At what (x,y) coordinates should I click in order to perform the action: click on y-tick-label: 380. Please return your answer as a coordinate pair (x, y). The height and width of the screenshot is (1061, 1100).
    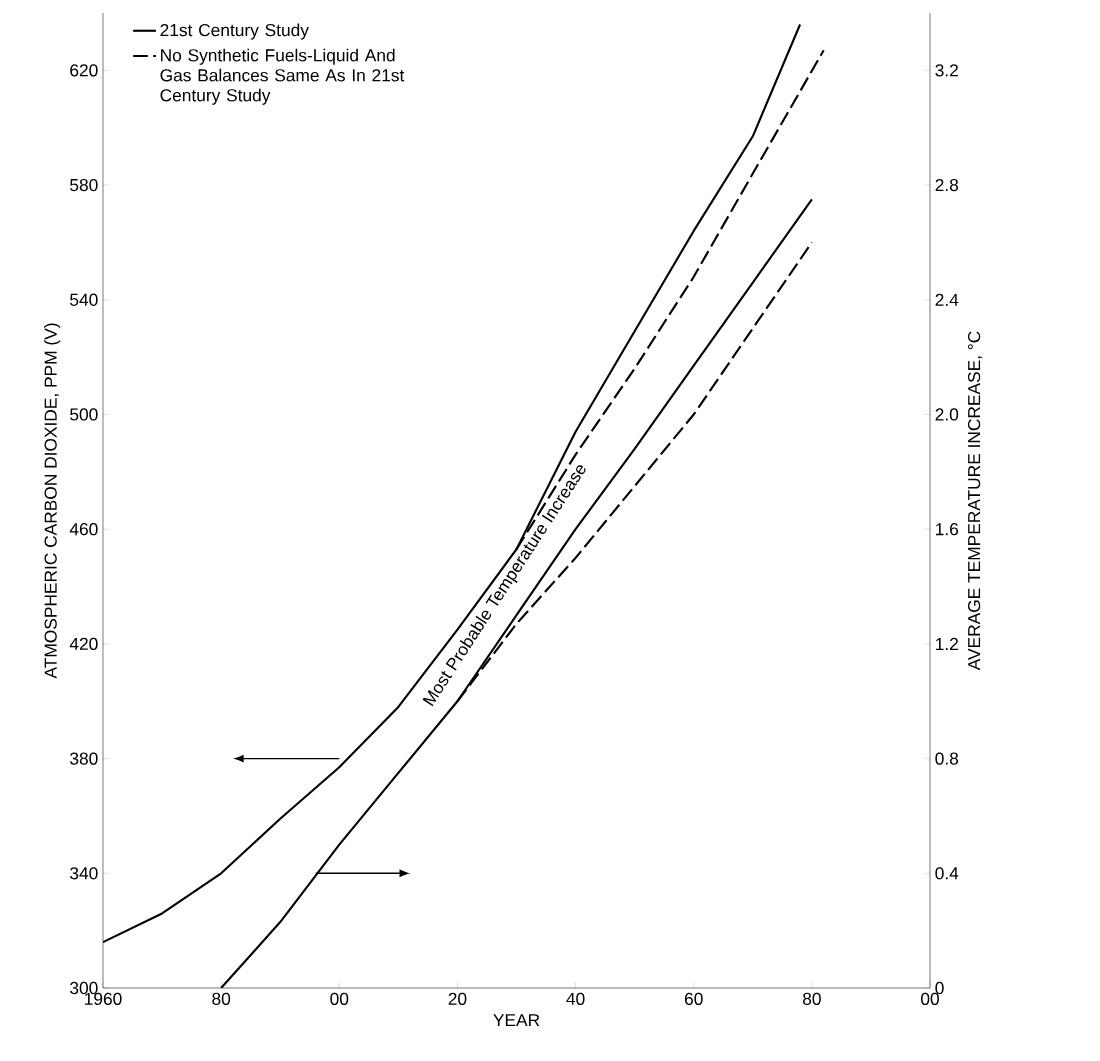
    Looking at the image, I should click on (84, 758).